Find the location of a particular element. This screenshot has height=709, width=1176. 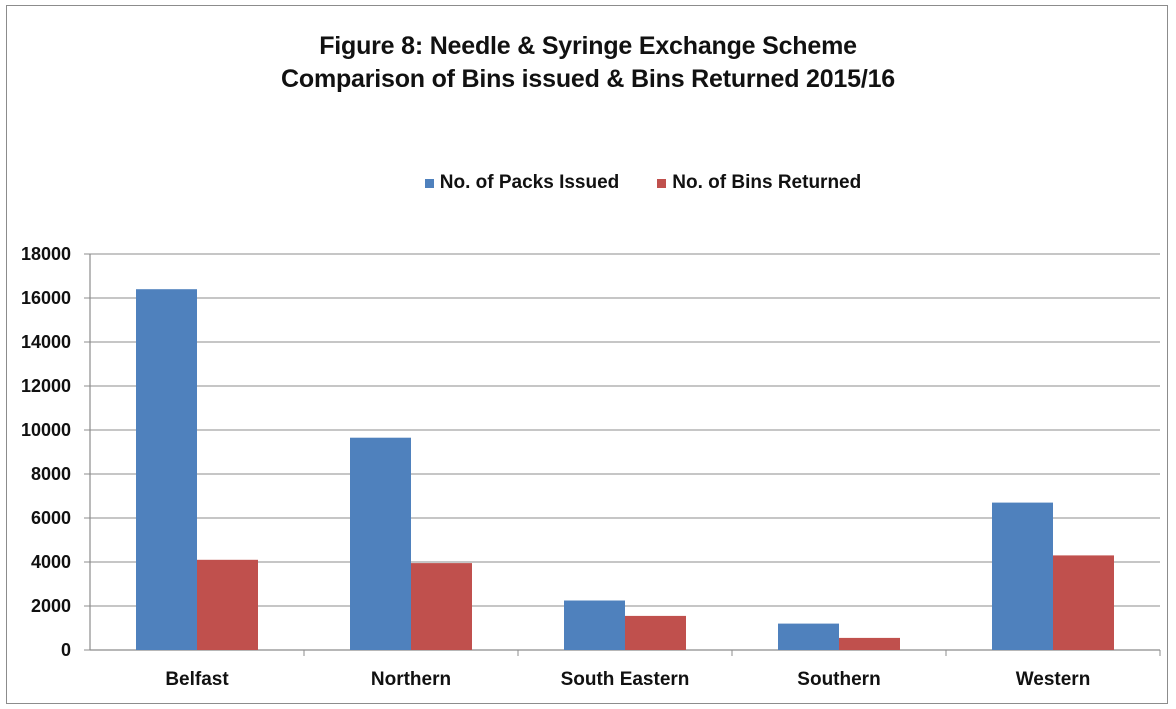

y-tick-label: 10000 is located at coordinates (46, 430).